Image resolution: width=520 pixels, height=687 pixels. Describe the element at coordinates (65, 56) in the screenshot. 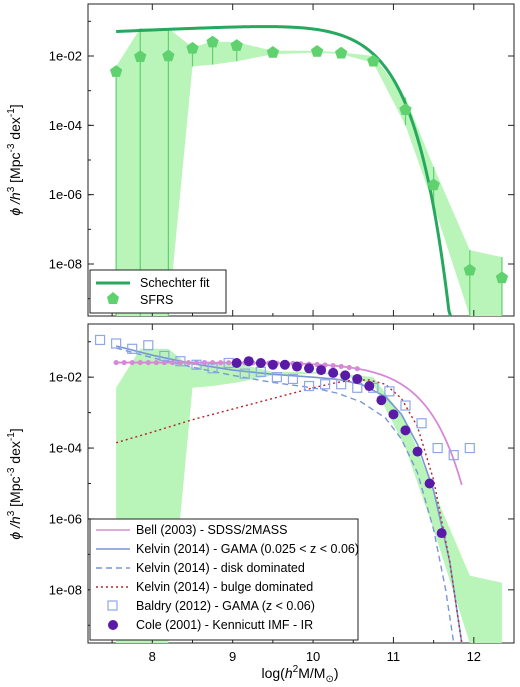

I see `y-tick-label: 1e-02` at that location.